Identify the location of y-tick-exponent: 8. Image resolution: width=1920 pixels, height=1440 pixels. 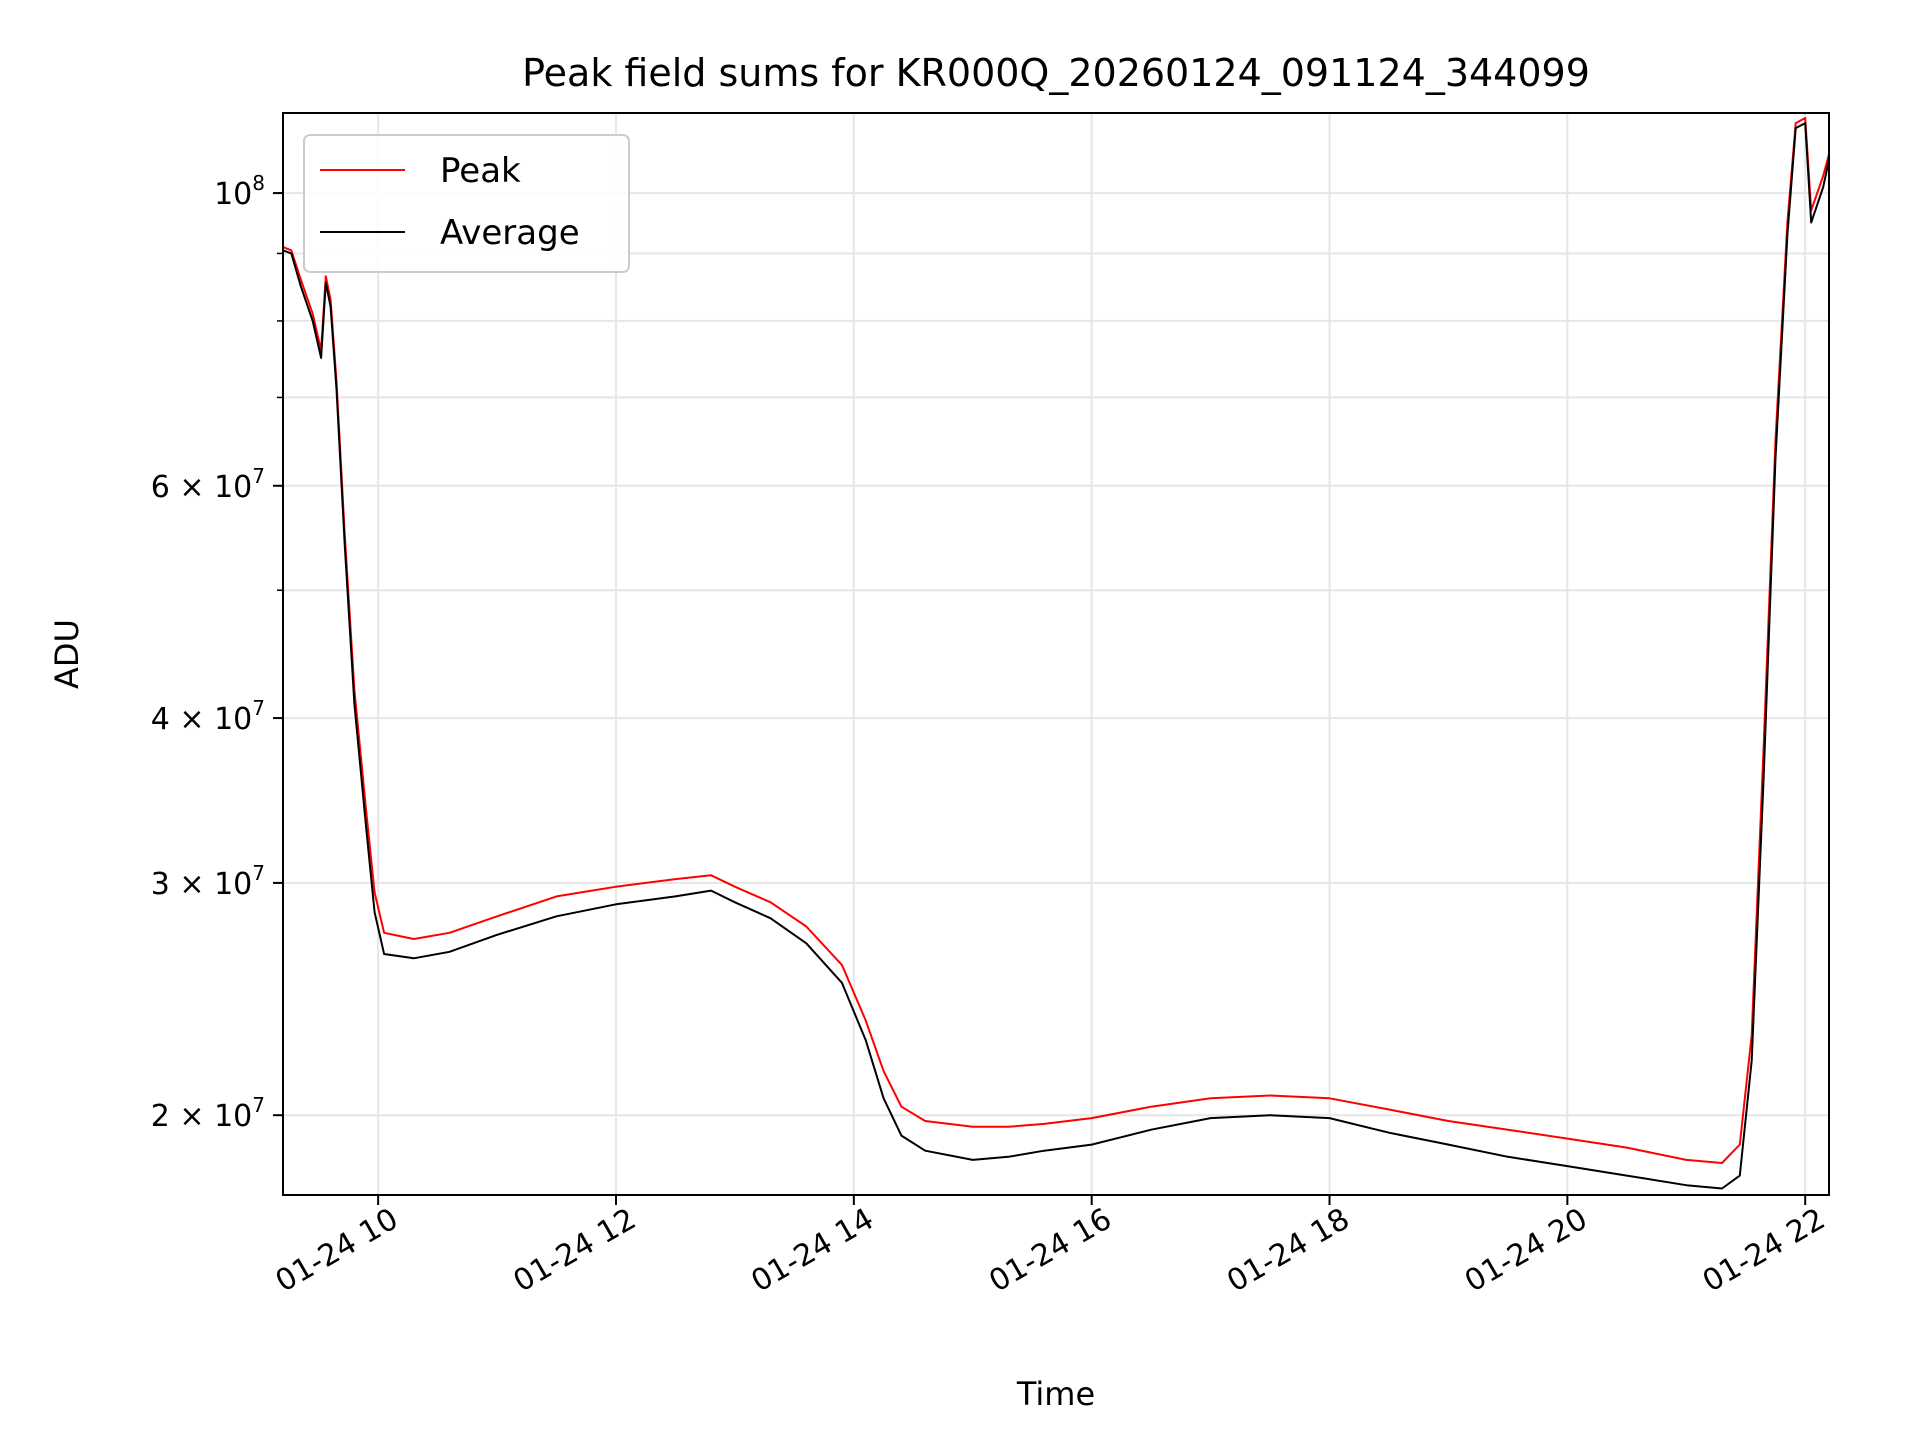
(258, 183).